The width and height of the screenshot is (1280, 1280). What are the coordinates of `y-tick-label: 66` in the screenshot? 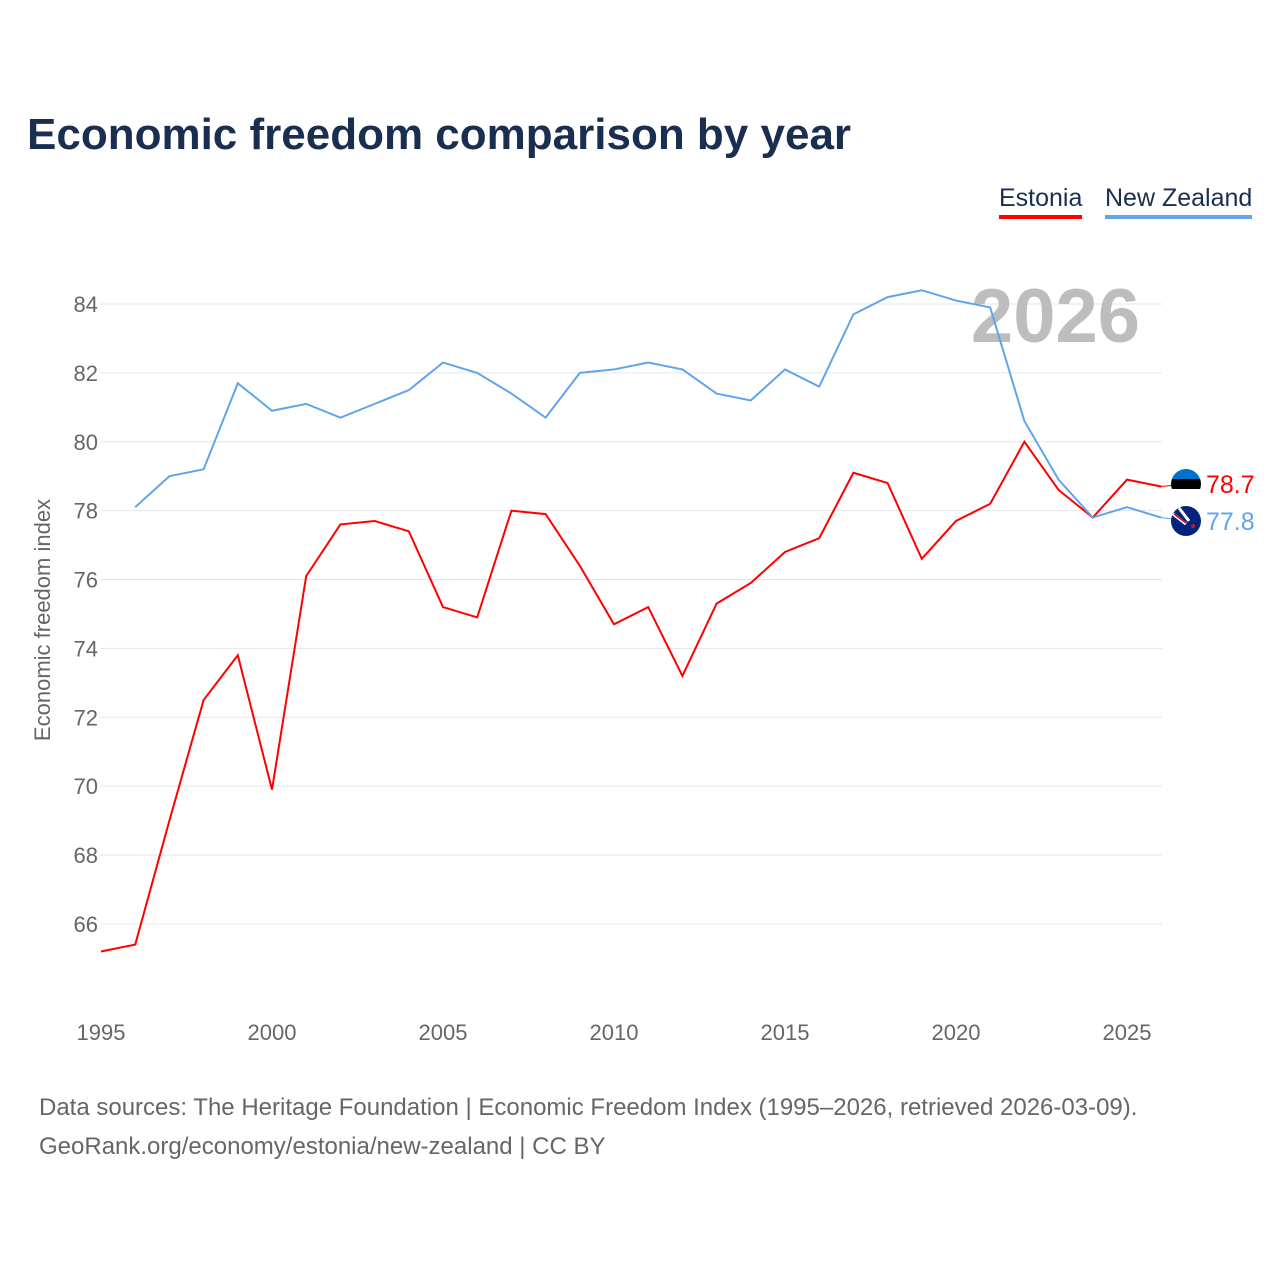 It's located at (86, 924).